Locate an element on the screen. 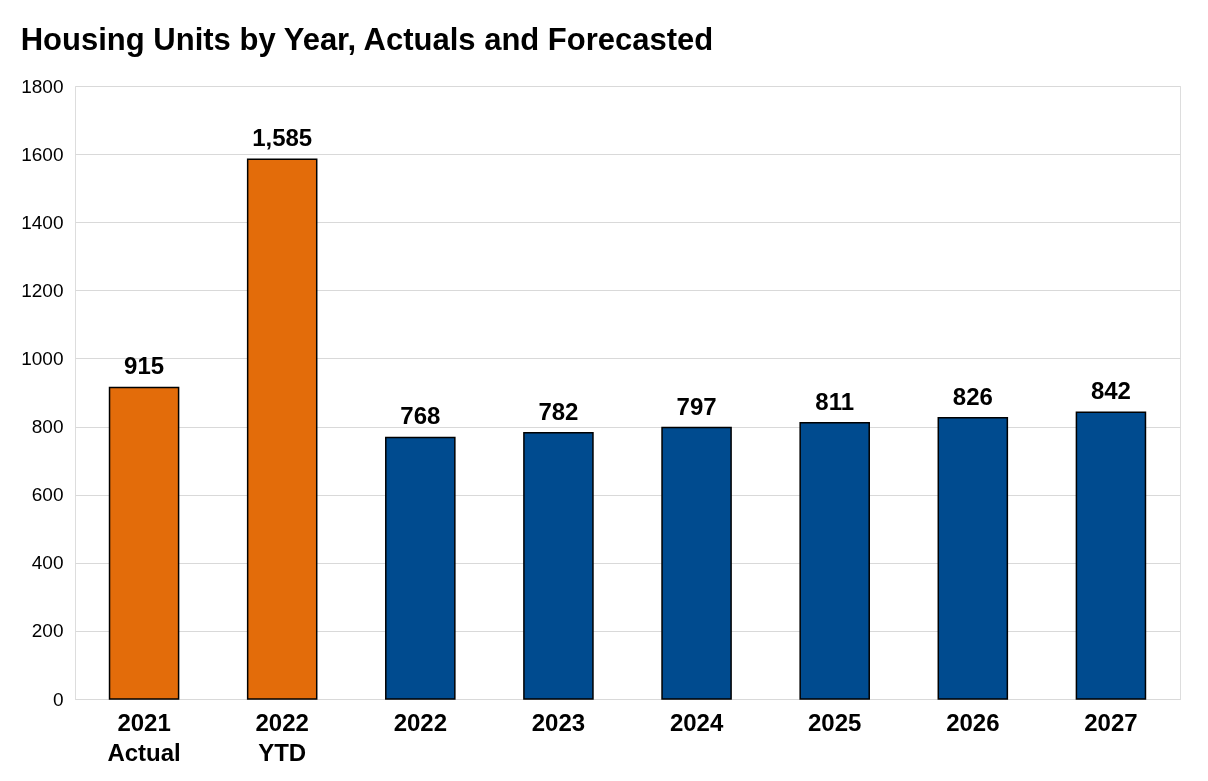  x-tick-label: 2021 Actual is located at coordinates (144, 737).